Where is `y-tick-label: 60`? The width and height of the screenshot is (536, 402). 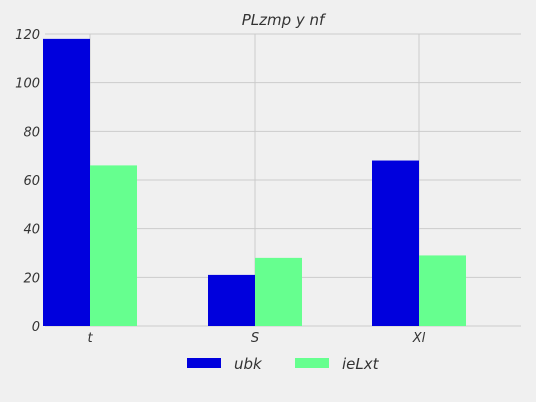
y-tick-label: 60 is located at coordinates (31, 181).